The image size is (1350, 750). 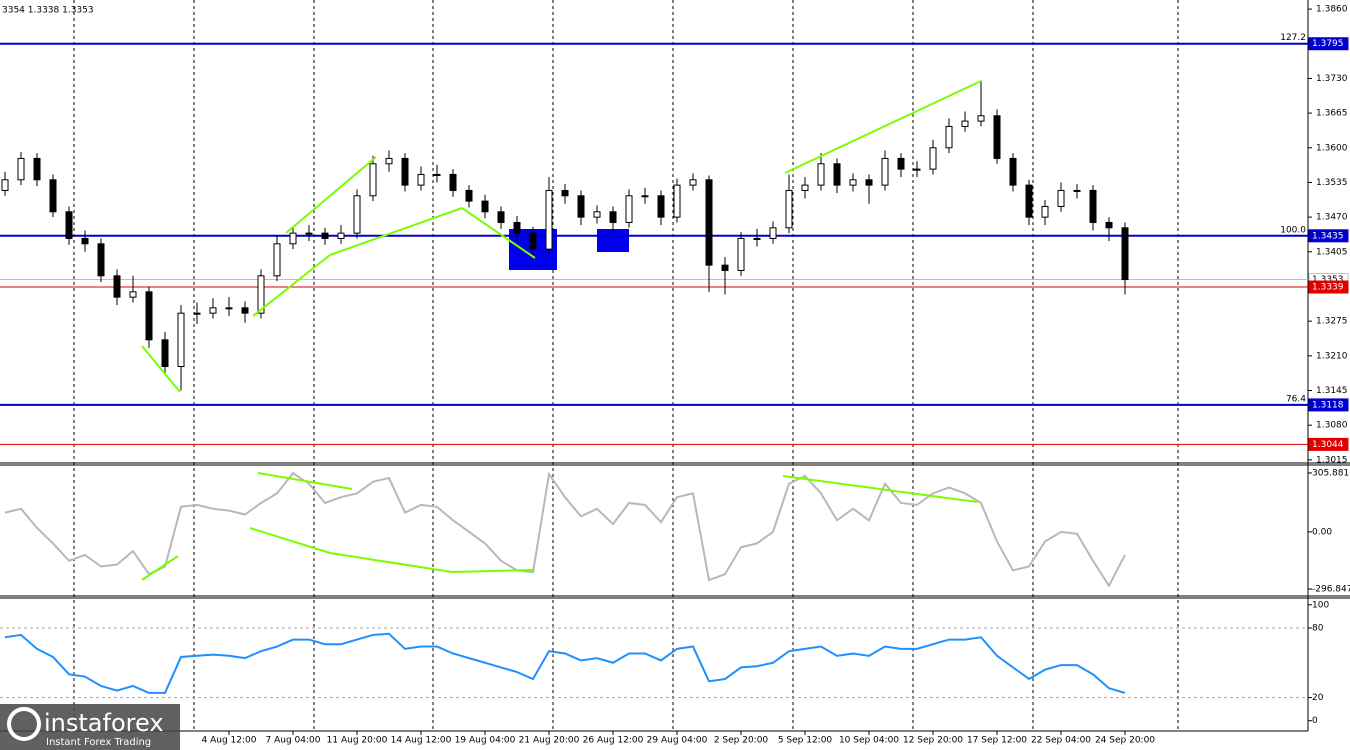 What do you see at coordinates (1332, 183) in the screenshot?
I see `y-tick-label: 1.3535` at bounding box center [1332, 183].